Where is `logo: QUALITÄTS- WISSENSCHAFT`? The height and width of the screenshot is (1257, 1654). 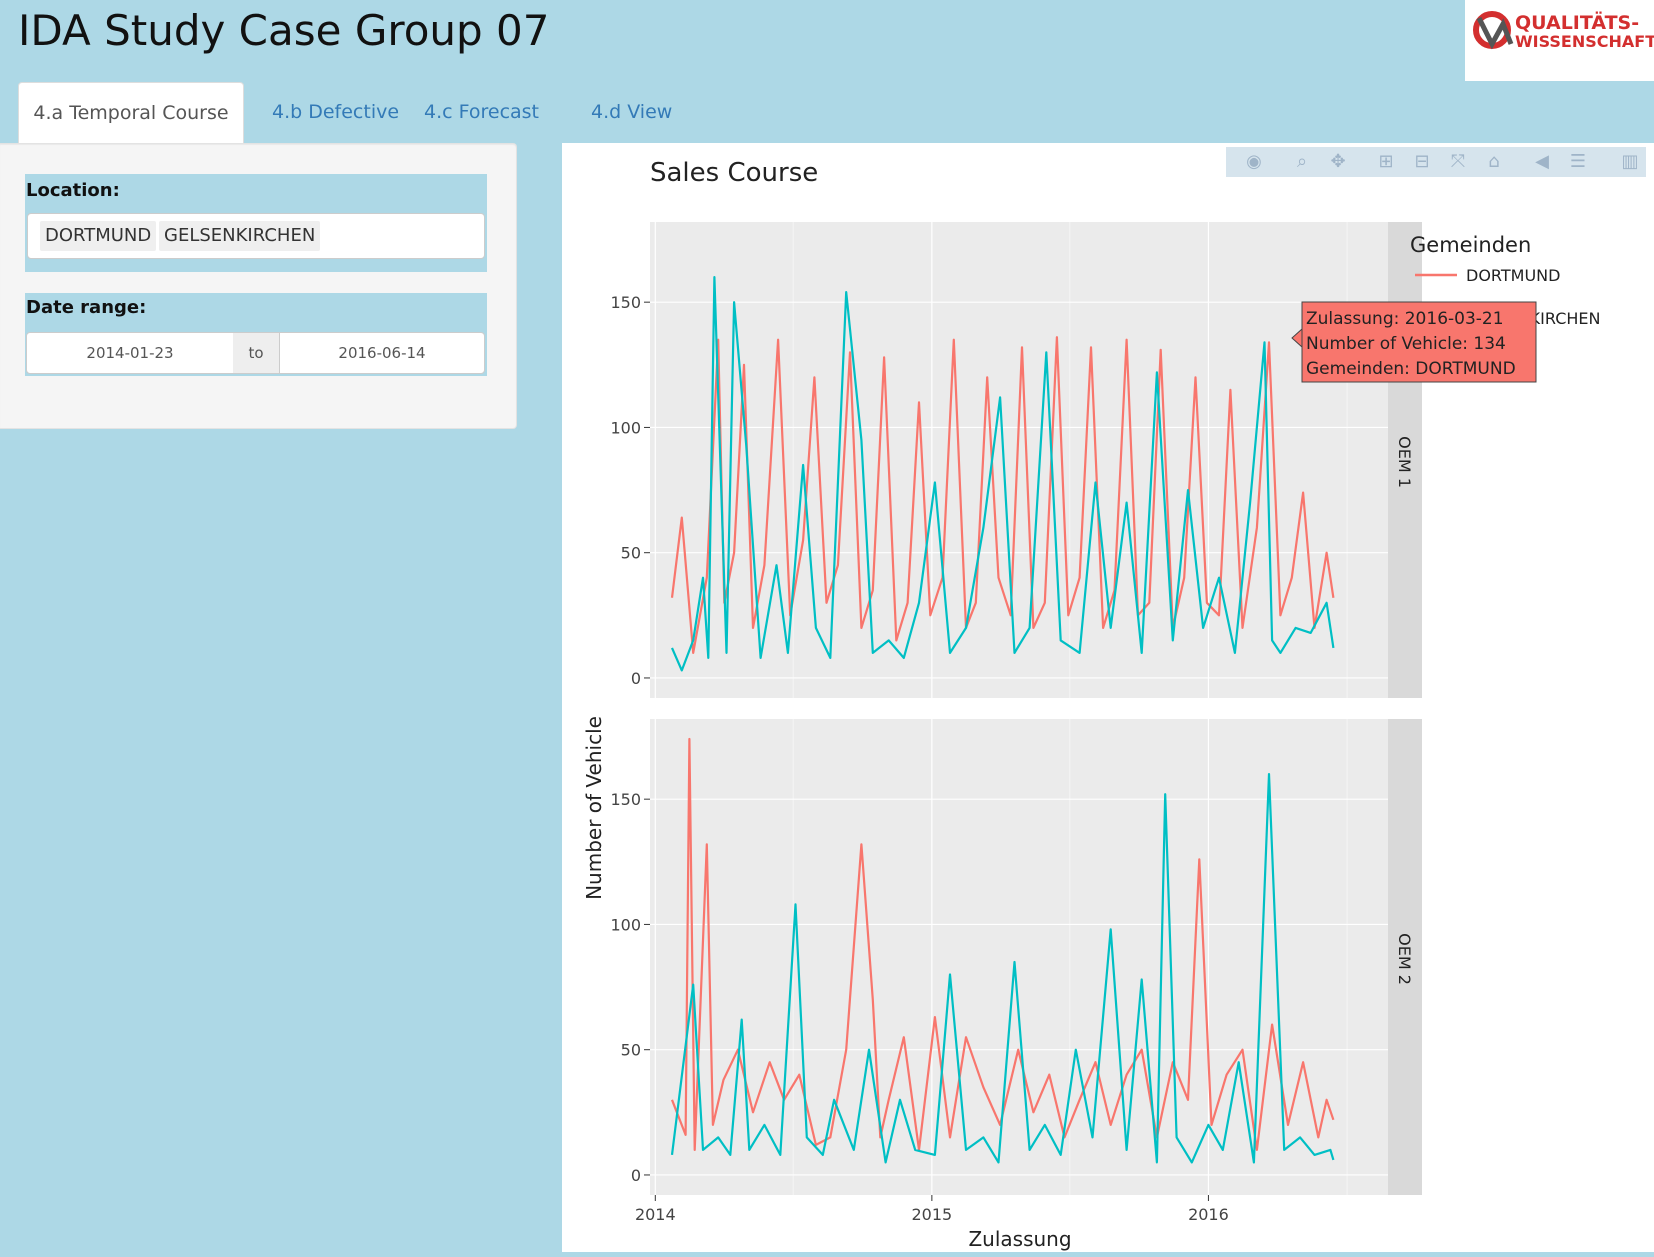 logo: QUALITÄTS- WISSENSCHAFT is located at coordinates (1559, 40).